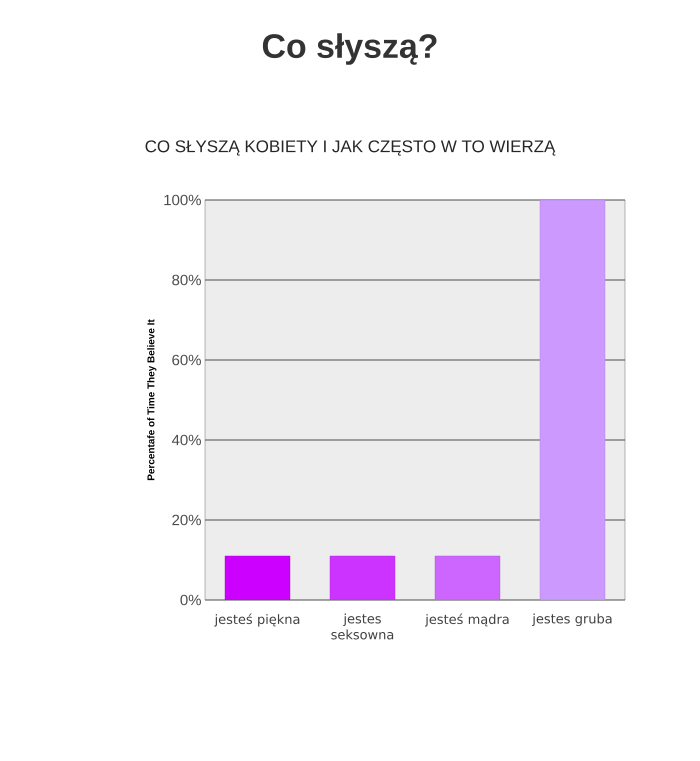 The width and height of the screenshot is (700, 761). Describe the element at coordinates (186, 280) in the screenshot. I see `y-tick-label: 80%` at that location.